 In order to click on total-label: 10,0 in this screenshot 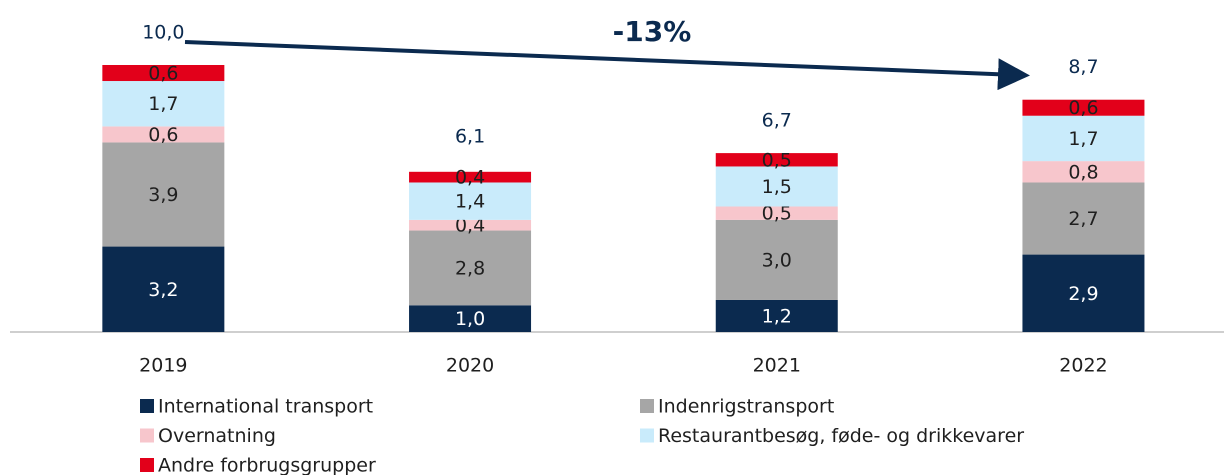, I will do `click(163, 33)`.